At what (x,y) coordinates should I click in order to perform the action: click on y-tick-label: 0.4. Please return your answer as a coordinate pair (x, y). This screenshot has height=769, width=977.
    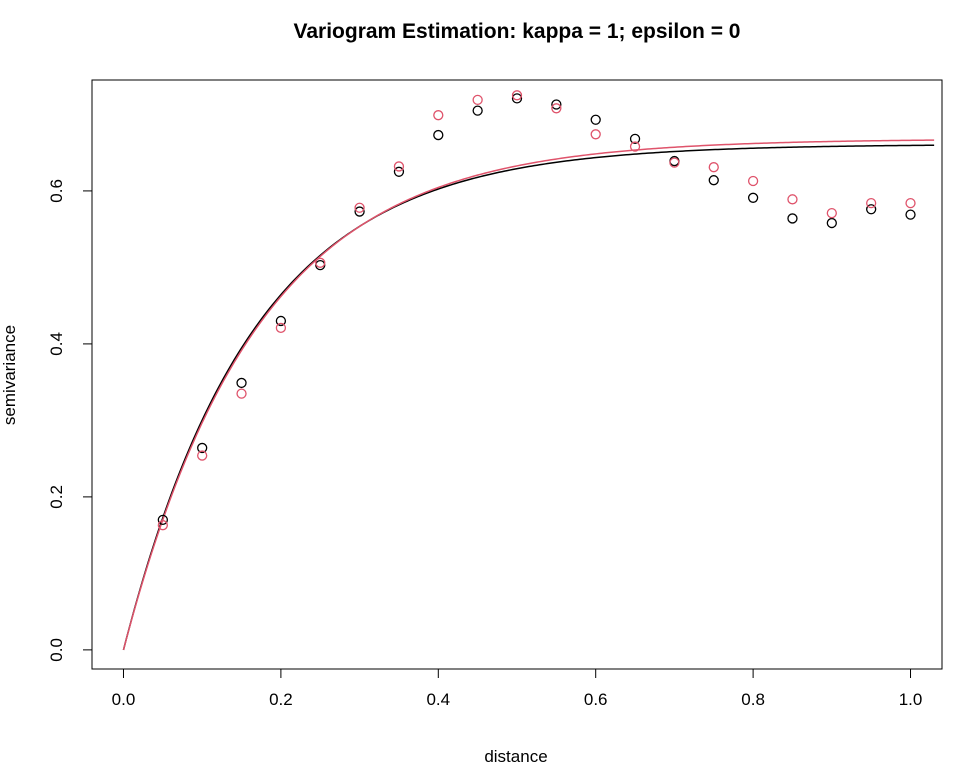
    Looking at the image, I should click on (56, 344).